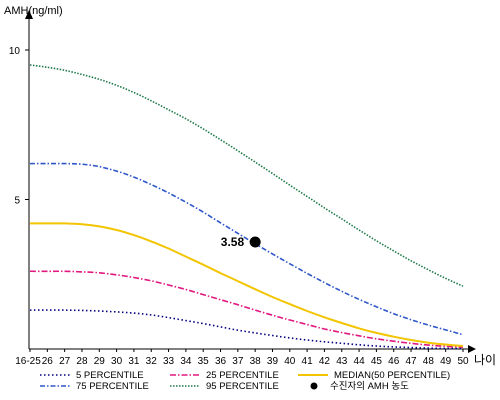 The height and width of the screenshot is (400, 500). I want to click on x-axis-label: 나이, so click(485, 360).